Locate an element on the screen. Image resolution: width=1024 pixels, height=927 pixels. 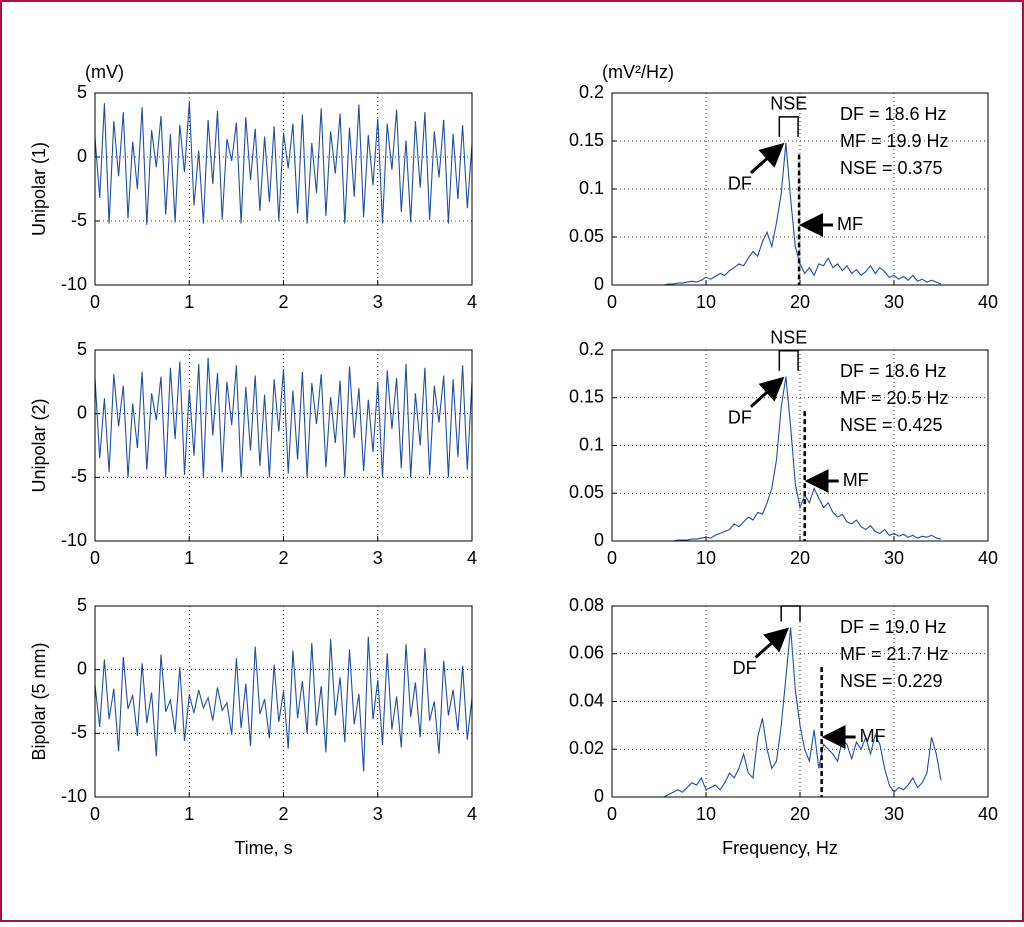
unit-label: (mV²/Hz) is located at coordinates (638, 72).